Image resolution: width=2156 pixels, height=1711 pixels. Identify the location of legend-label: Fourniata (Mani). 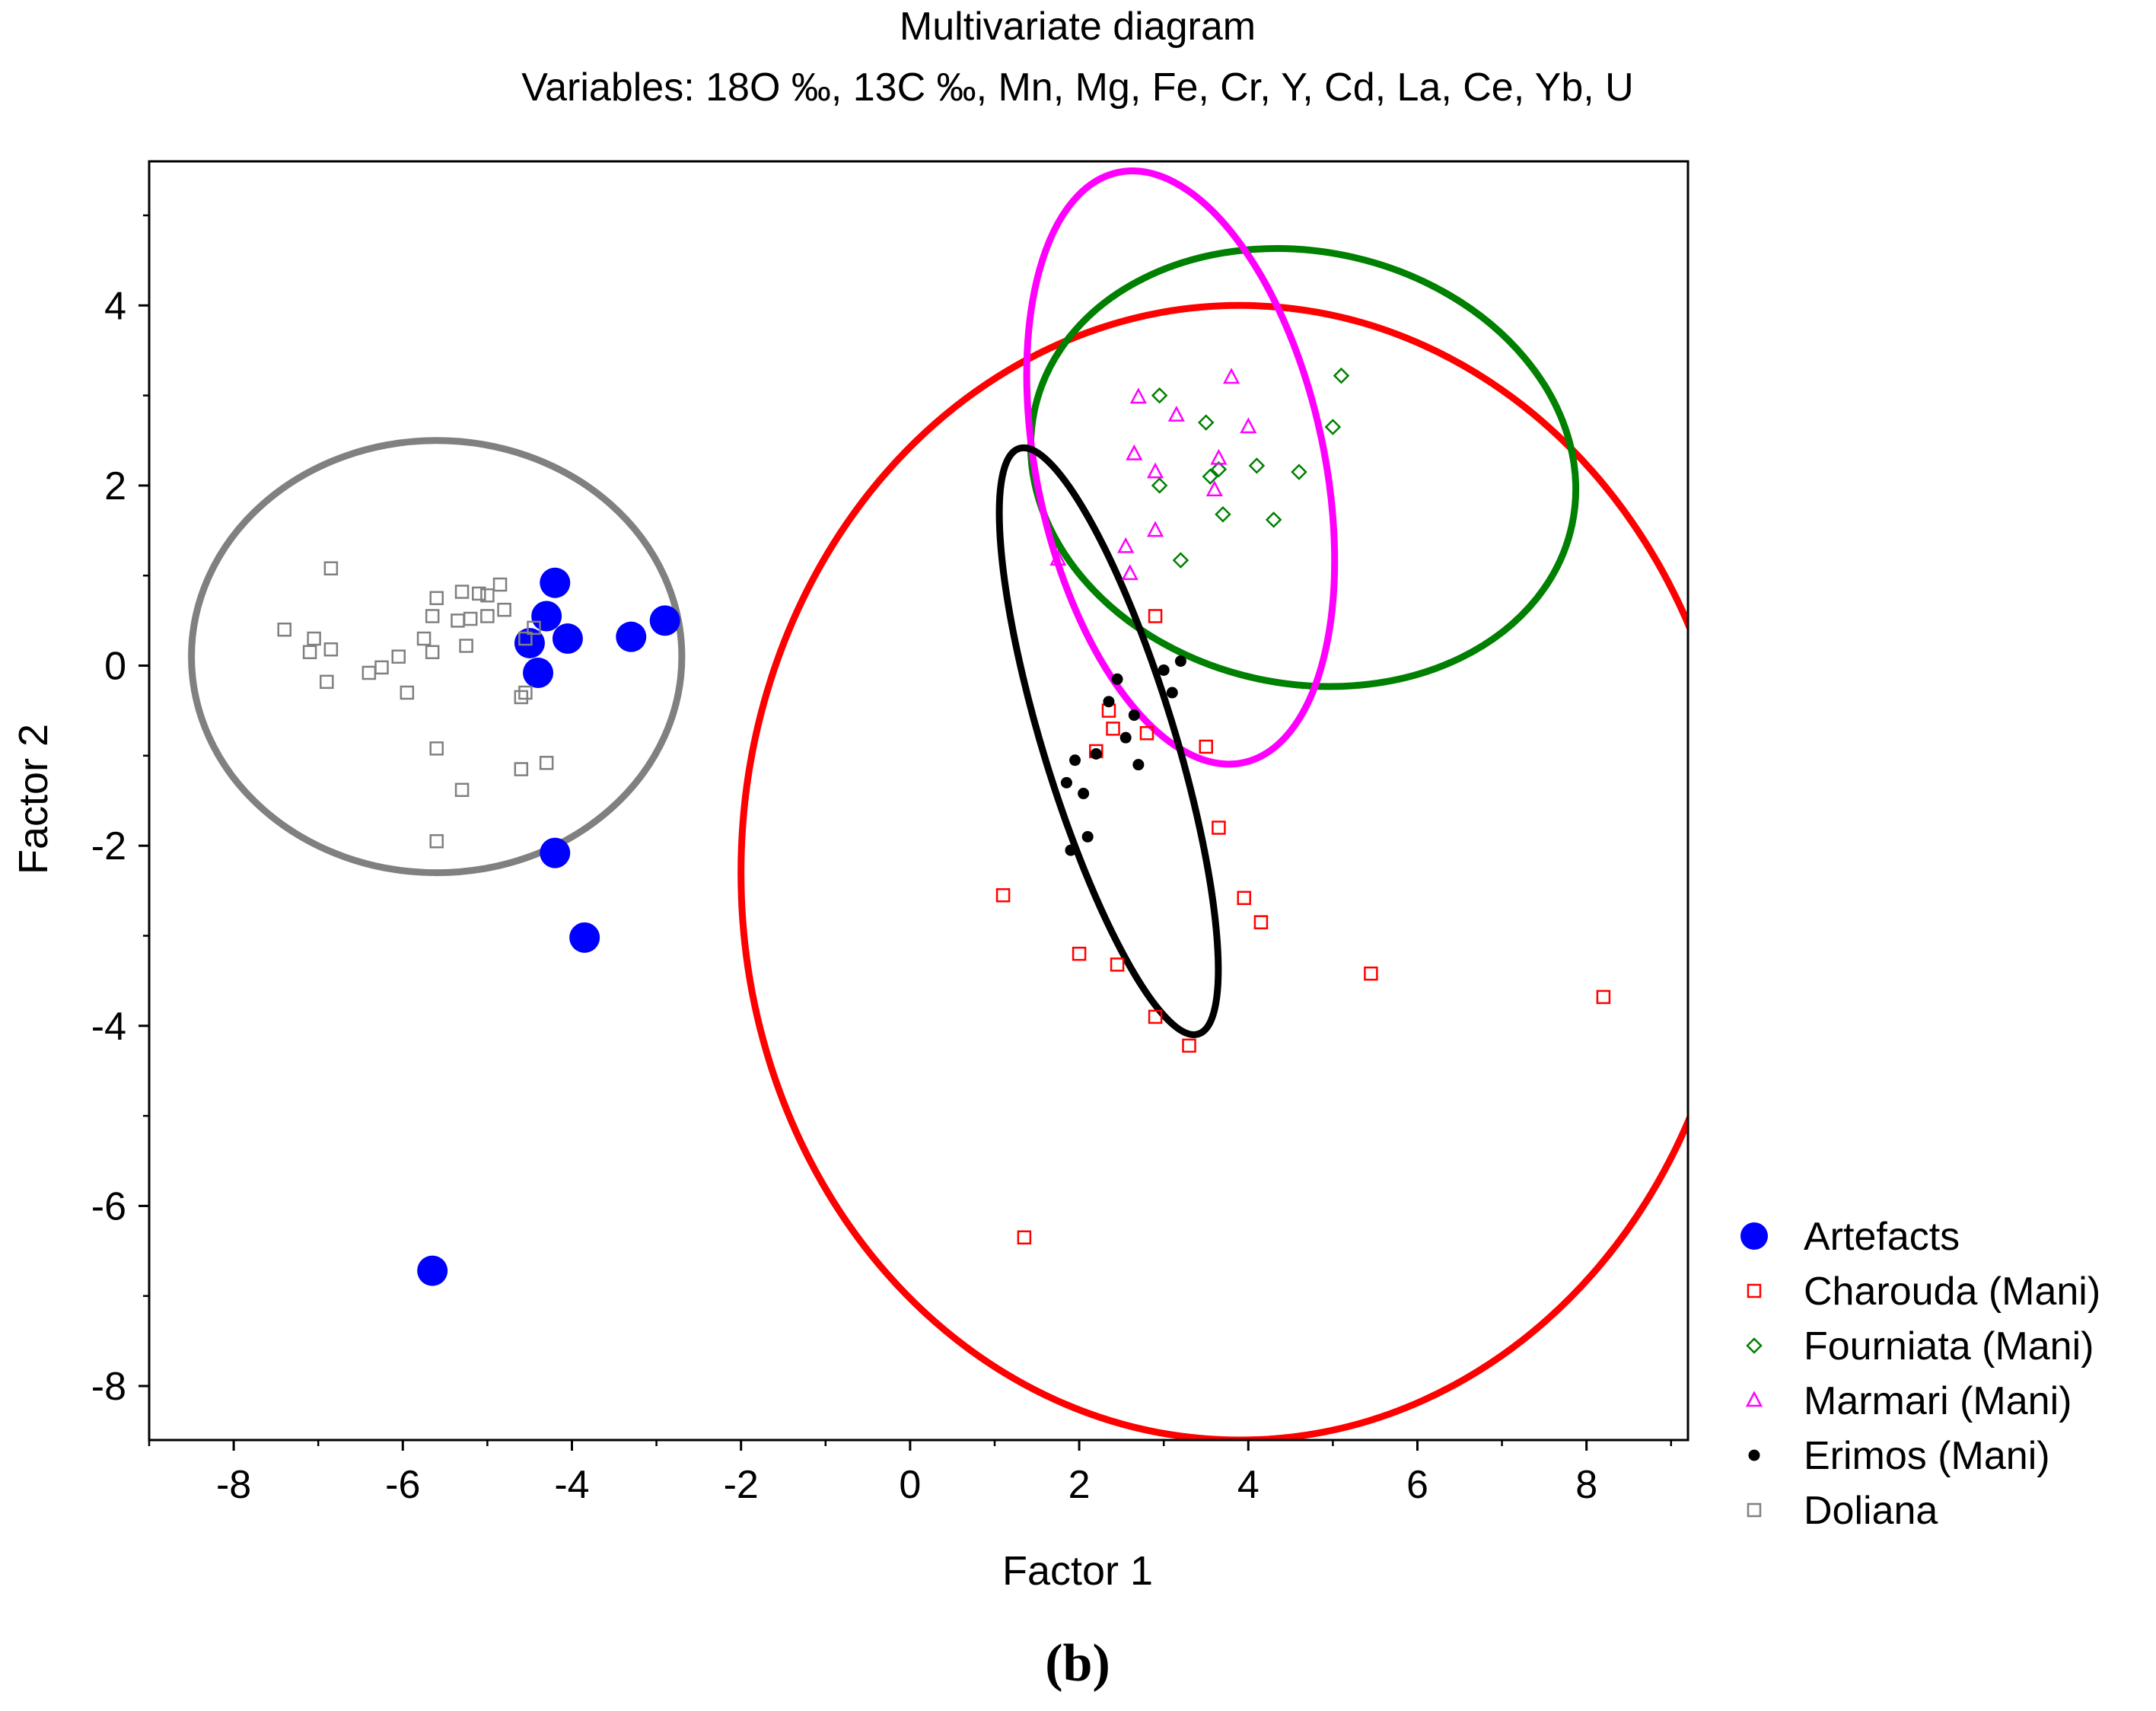
(1949, 1346).